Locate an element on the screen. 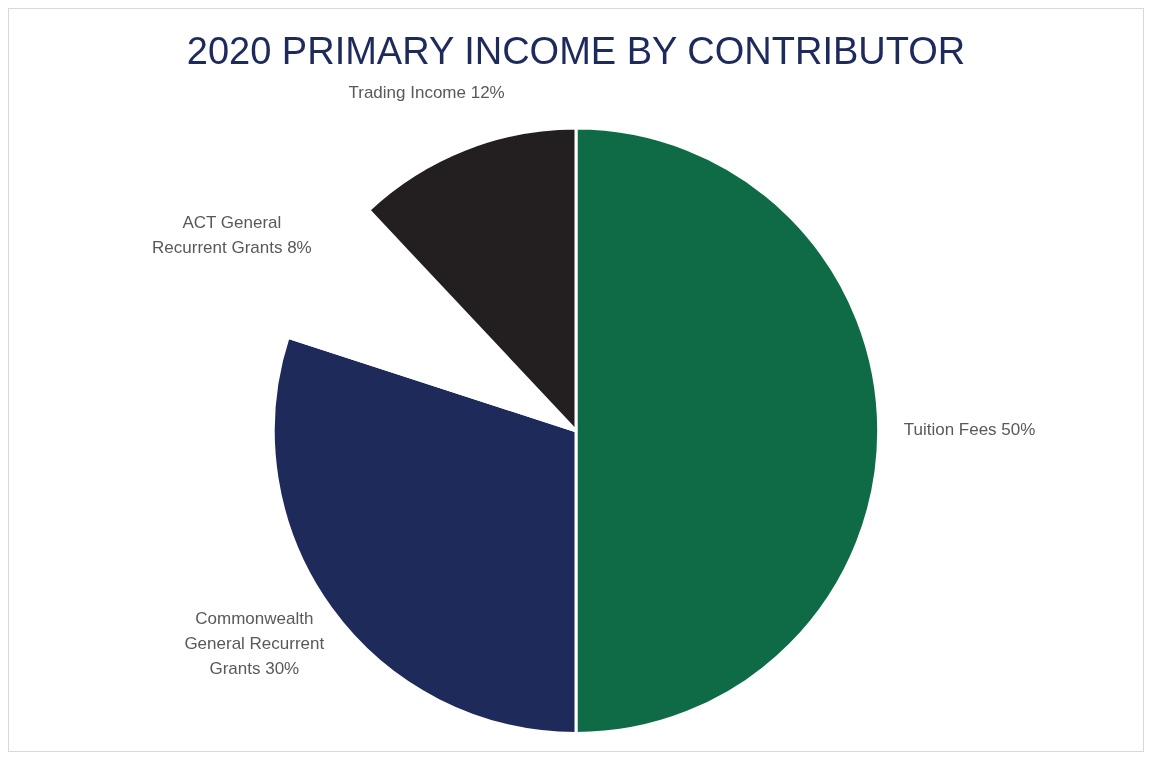 The image size is (1152, 760). chart-title: 2020 PRIMARY INCOME BY CONTRIBUTOR is located at coordinates (576, 51).